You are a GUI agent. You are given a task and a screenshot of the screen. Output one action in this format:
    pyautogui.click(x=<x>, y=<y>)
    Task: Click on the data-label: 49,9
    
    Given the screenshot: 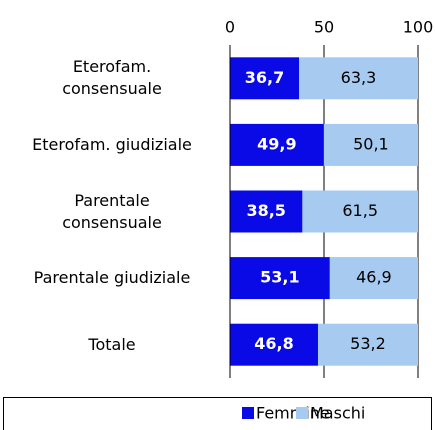 What is the action you would take?
    pyautogui.click(x=276, y=143)
    